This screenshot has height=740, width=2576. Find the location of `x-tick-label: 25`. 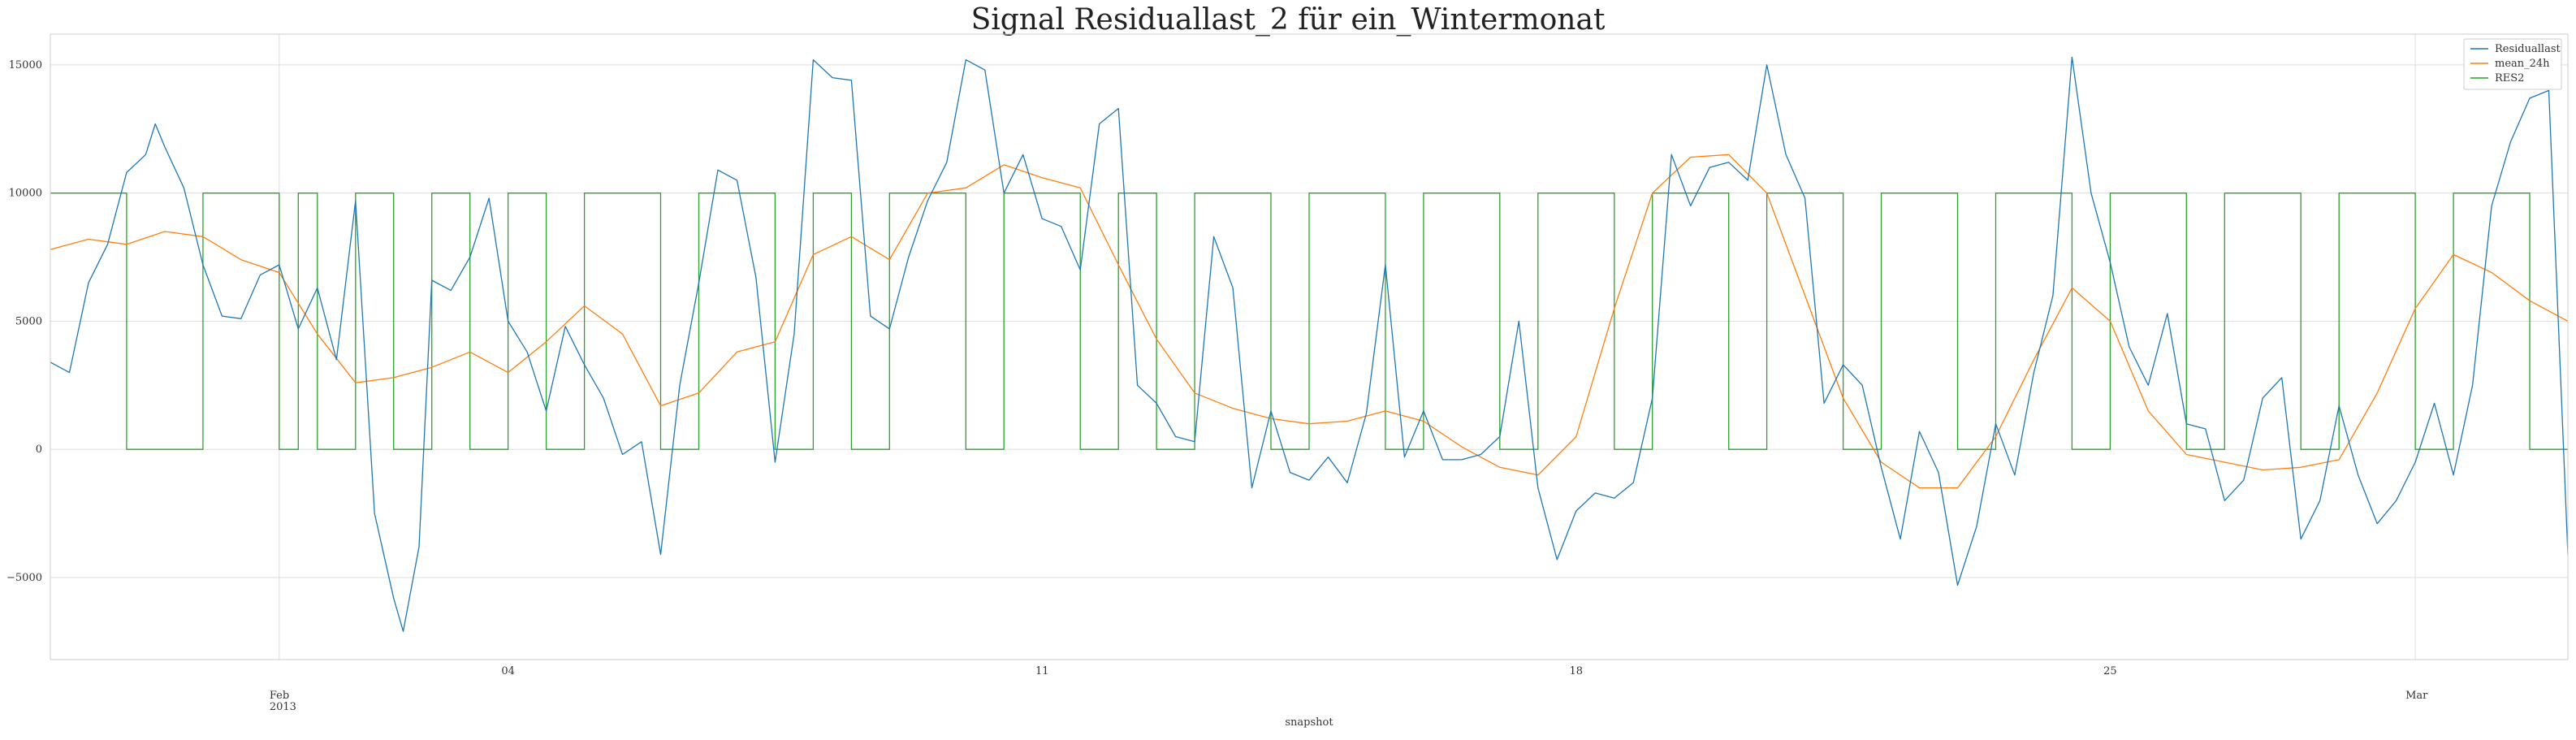

x-tick-label: 25 is located at coordinates (2110, 671).